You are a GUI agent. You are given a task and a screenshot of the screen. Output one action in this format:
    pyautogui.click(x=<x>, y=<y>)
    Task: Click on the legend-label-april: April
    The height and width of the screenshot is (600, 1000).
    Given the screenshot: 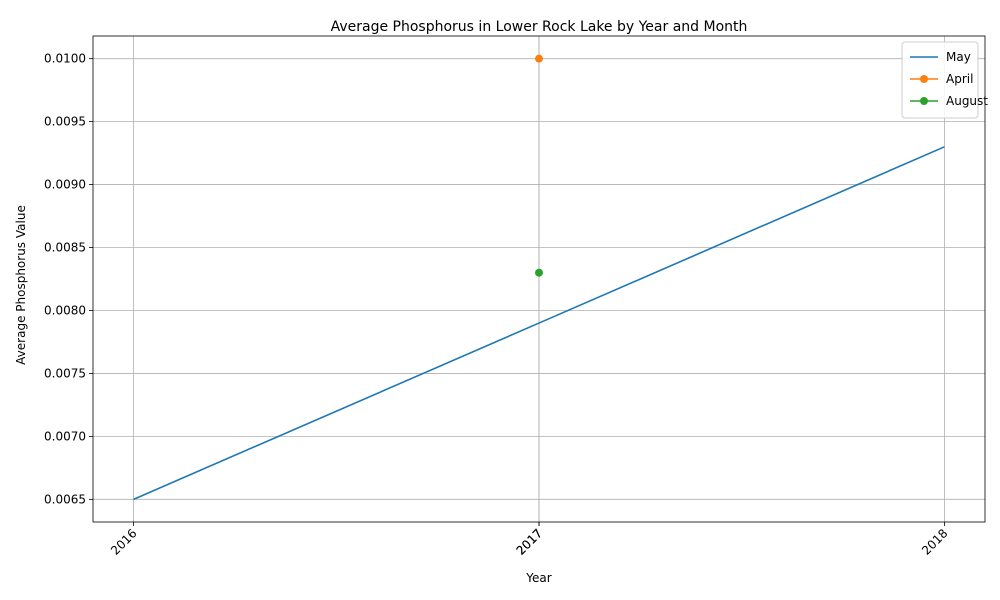 What is the action you would take?
    pyautogui.click(x=959, y=79)
    